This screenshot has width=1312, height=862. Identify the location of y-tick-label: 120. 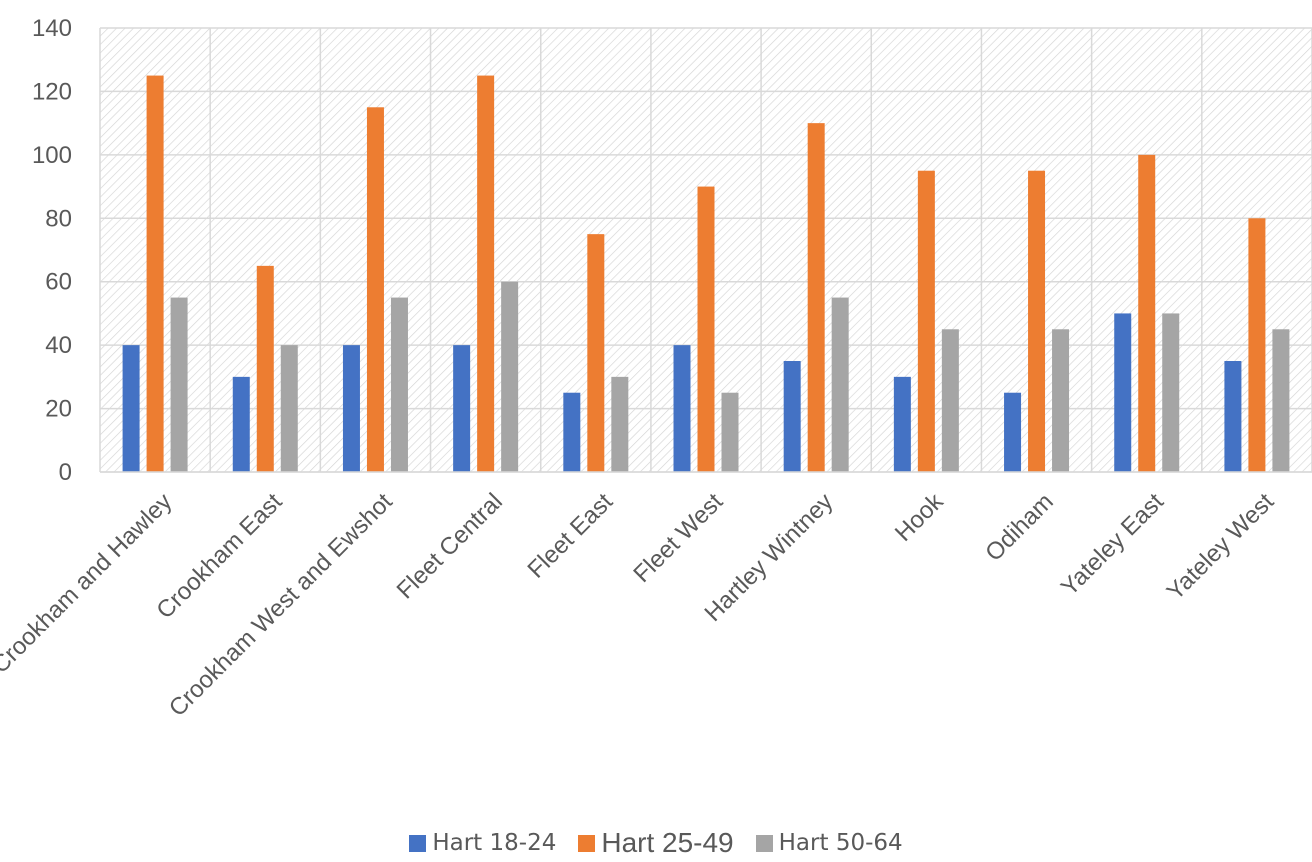
(52, 91).